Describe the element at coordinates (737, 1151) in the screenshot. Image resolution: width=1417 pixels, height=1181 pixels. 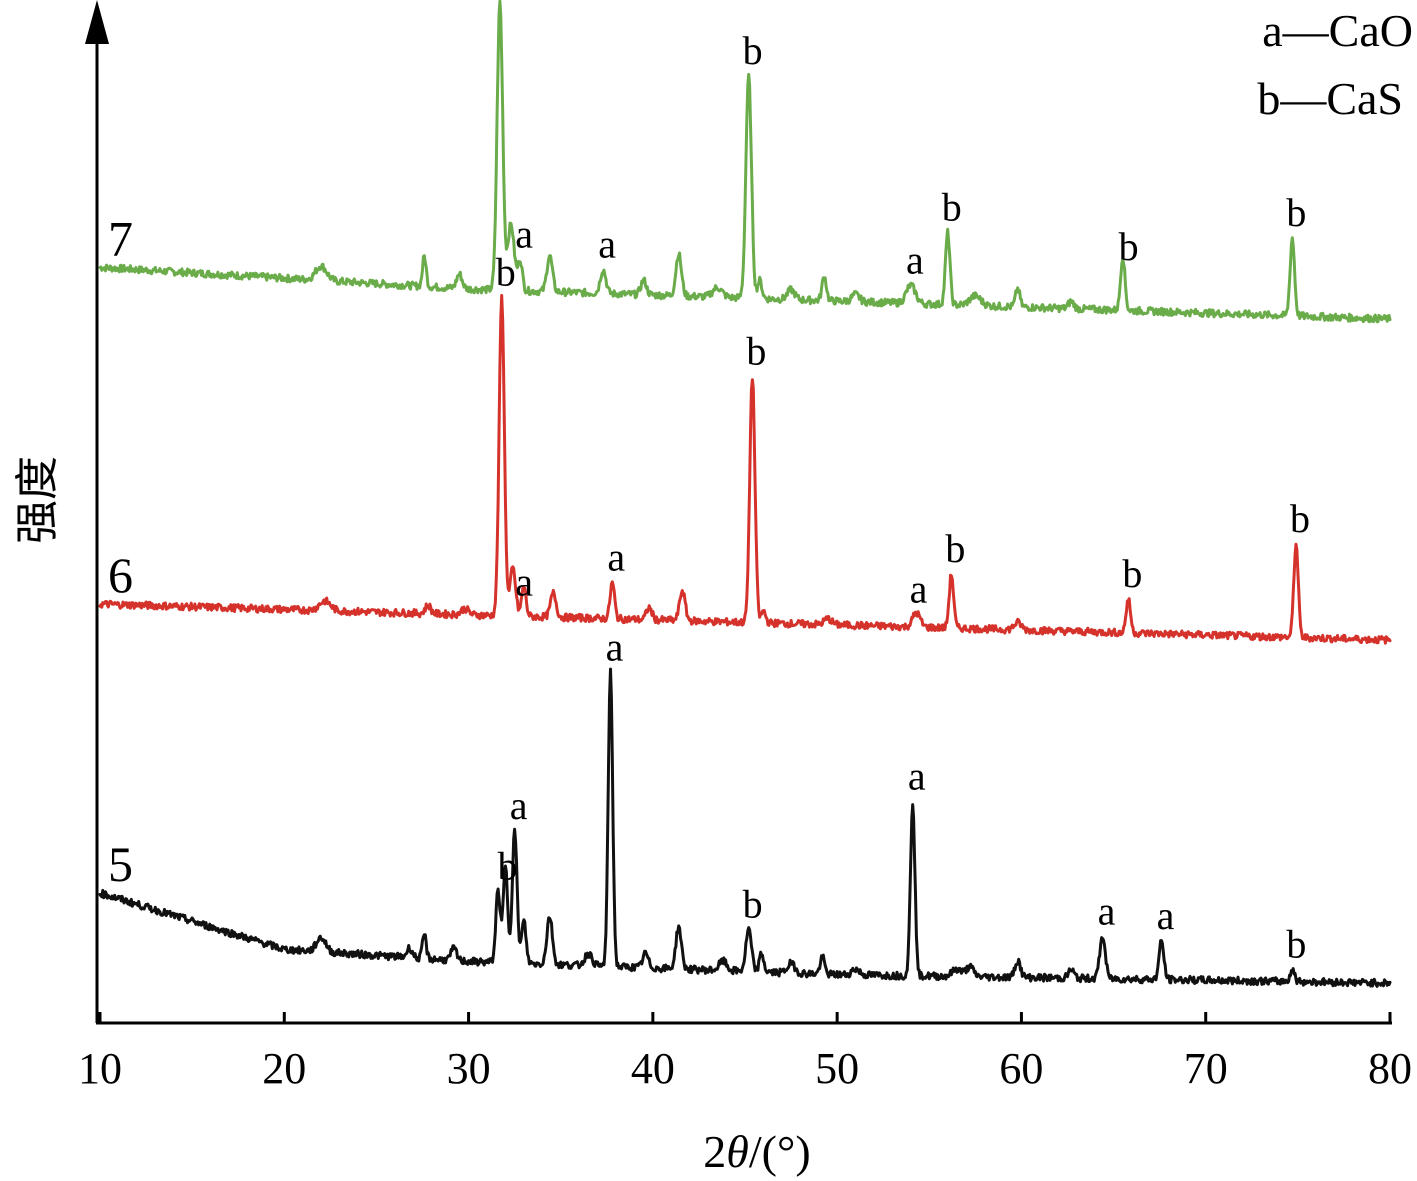
I see `x-axis-label-symbol: θ` at that location.